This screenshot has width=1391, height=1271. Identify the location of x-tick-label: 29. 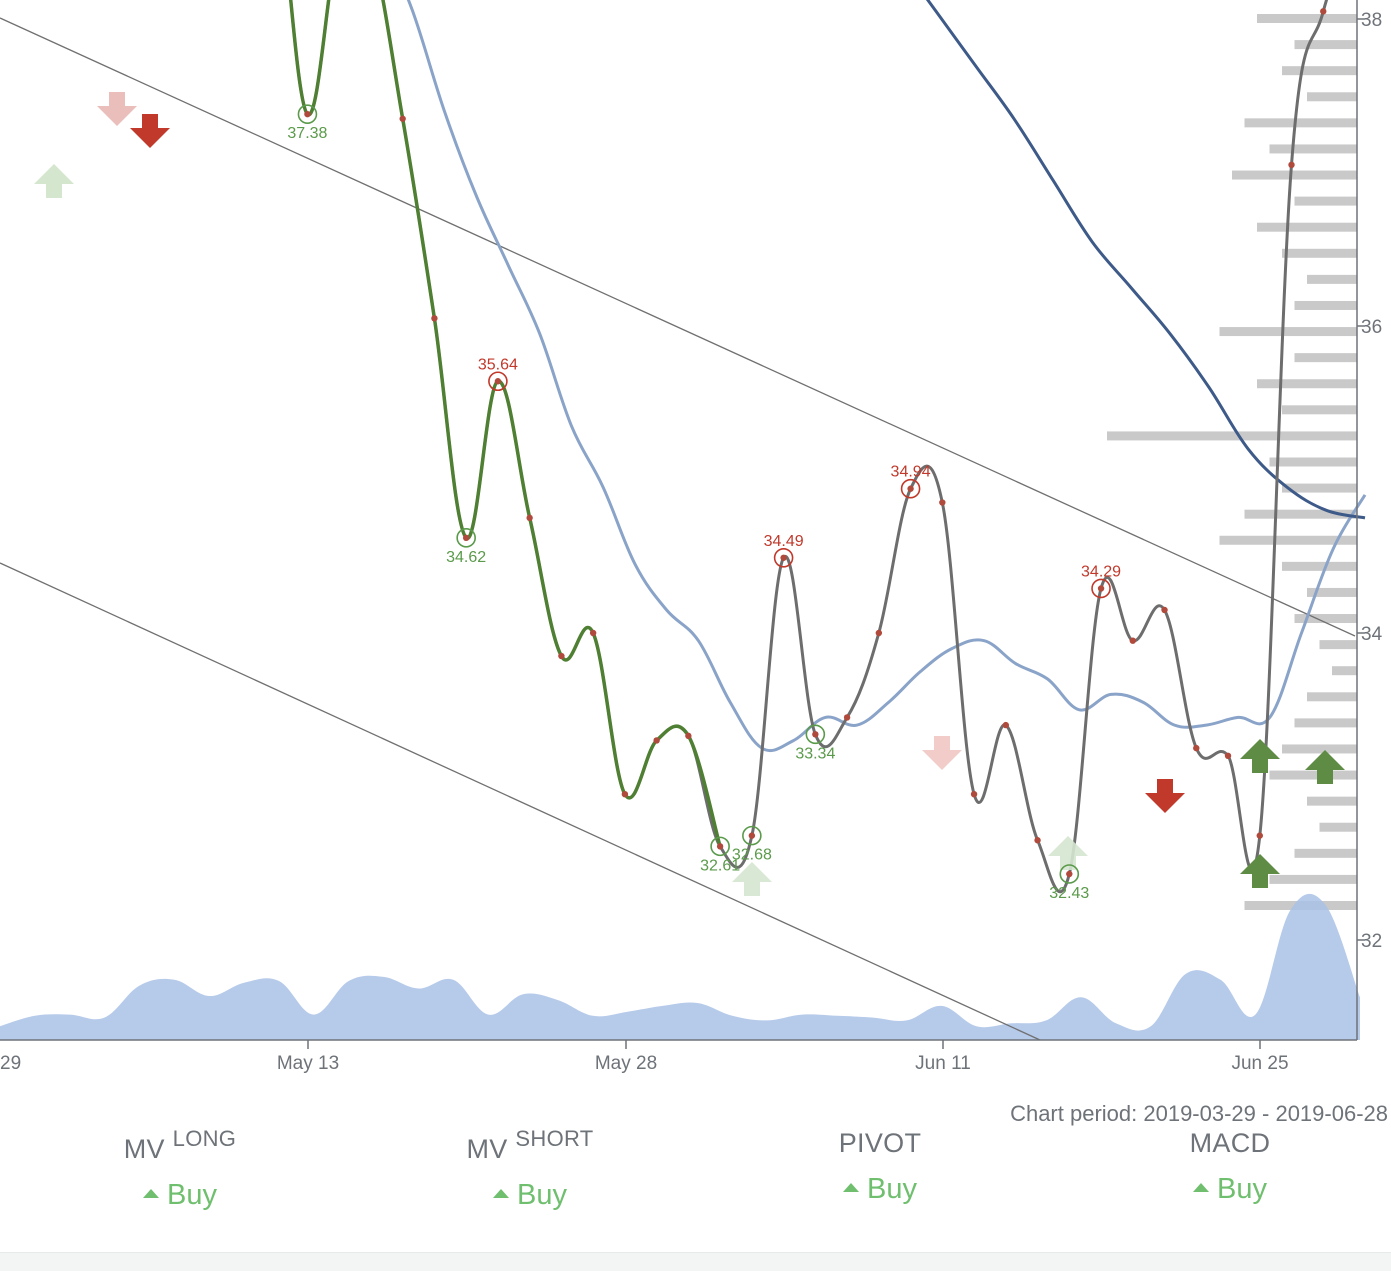
(10, 1063).